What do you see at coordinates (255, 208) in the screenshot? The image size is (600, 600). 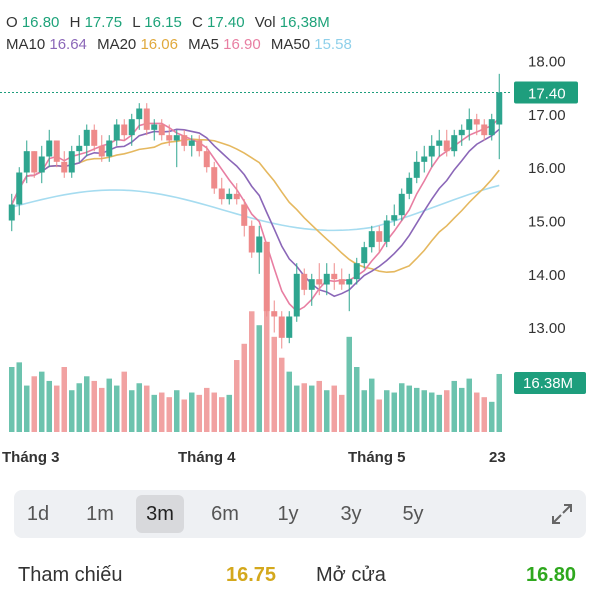 I see `ma50-line` at bounding box center [255, 208].